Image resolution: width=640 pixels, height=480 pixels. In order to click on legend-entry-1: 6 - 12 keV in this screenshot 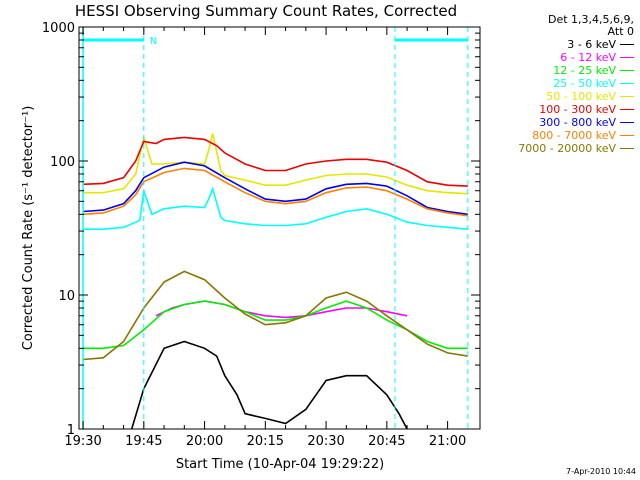, I will do `click(560, 57)`.